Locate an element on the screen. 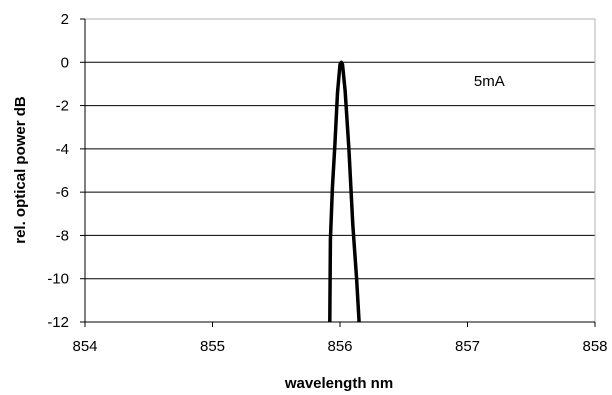 The image size is (612, 395). x-tick-label-4: 858 is located at coordinates (594, 346).